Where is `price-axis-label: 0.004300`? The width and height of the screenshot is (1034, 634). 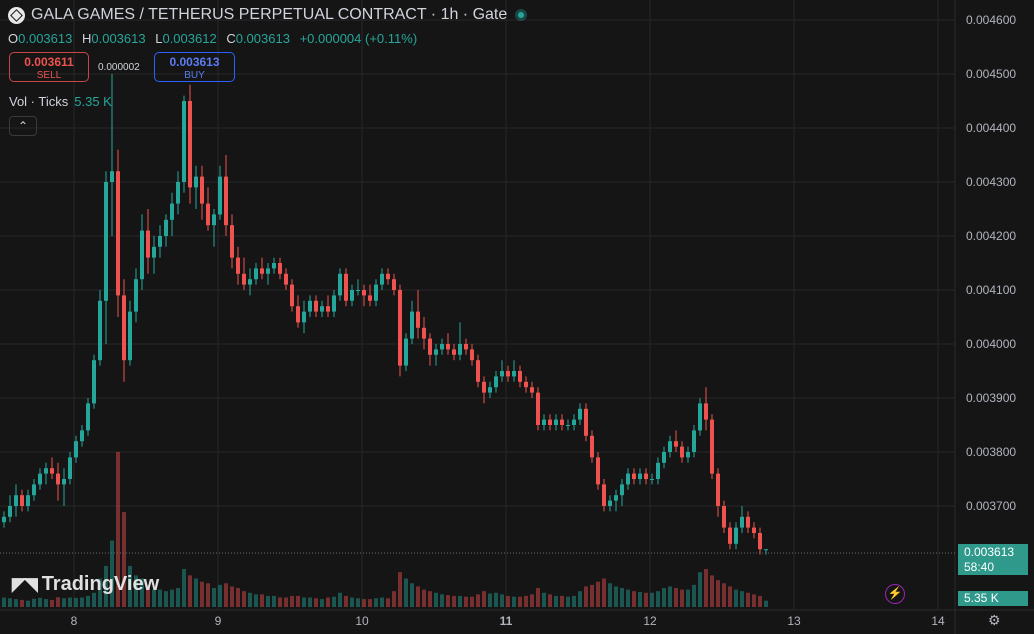 price-axis-label: 0.004300 is located at coordinates (991, 182).